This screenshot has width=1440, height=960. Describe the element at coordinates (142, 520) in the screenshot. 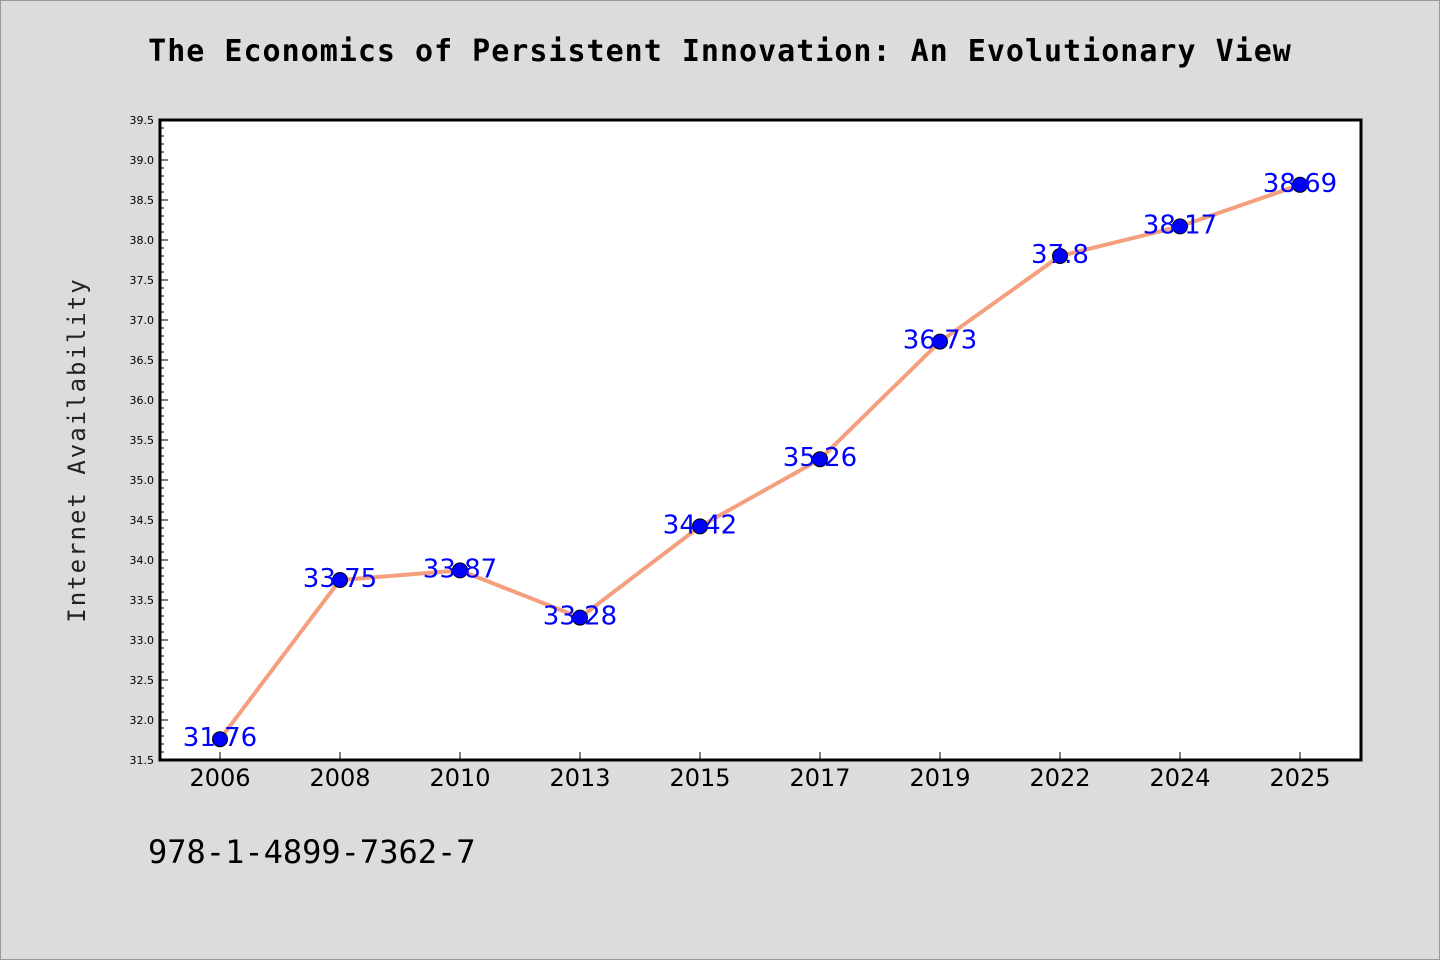

I see `y-tick-label: 34.5` at that location.